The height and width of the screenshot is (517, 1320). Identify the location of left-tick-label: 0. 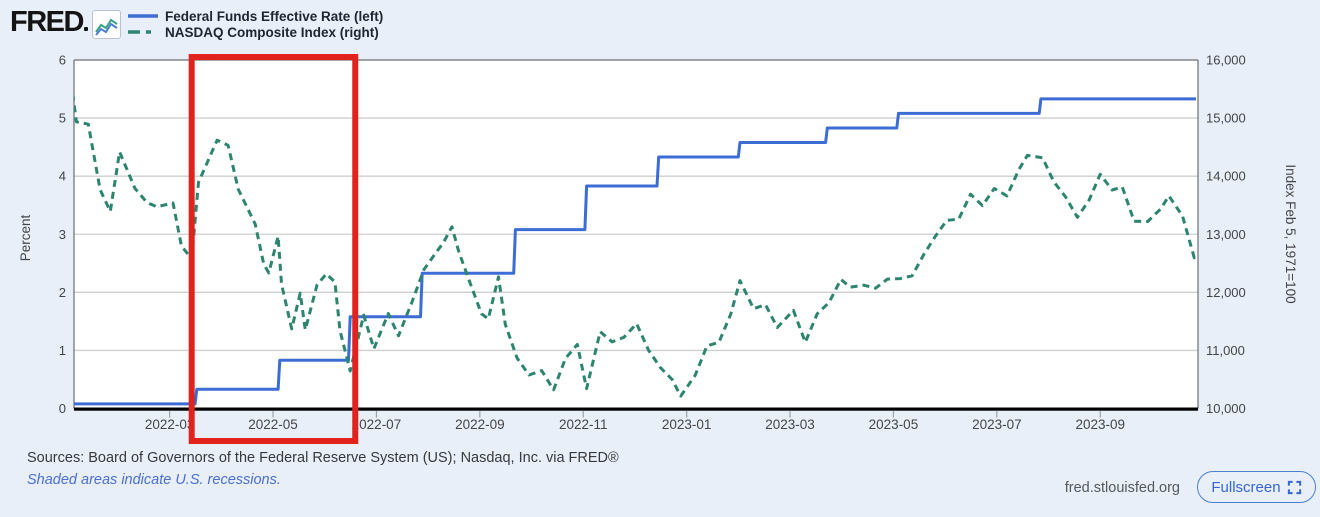
(62, 408).